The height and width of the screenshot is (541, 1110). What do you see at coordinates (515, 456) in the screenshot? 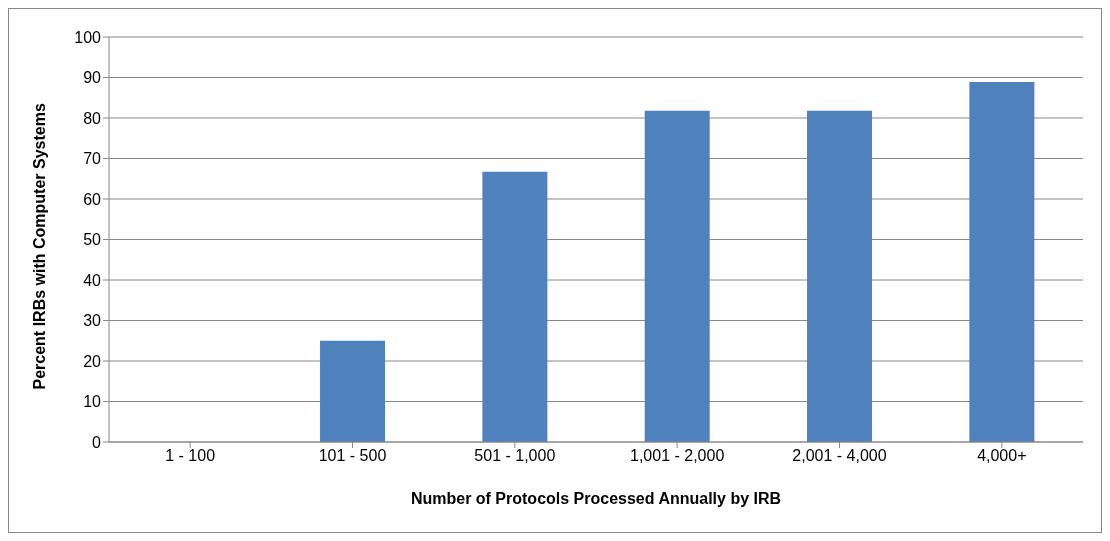
I see `x-tick-label: 501 - 1,000` at bounding box center [515, 456].